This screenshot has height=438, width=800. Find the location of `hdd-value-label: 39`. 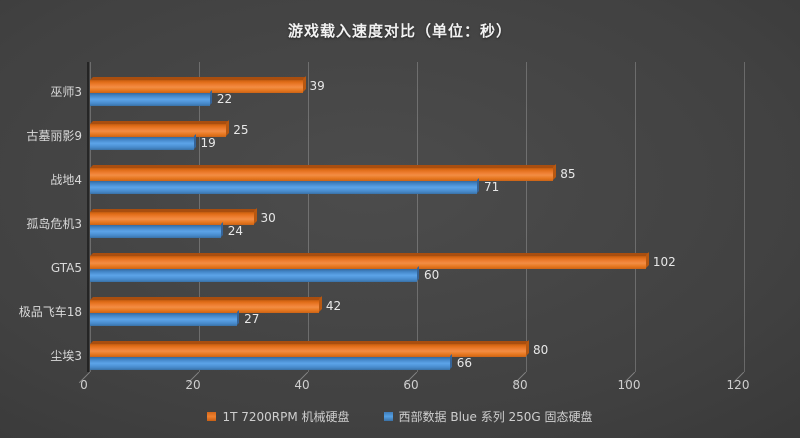

hdd-value-label: 39 is located at coordinates (317, 86).